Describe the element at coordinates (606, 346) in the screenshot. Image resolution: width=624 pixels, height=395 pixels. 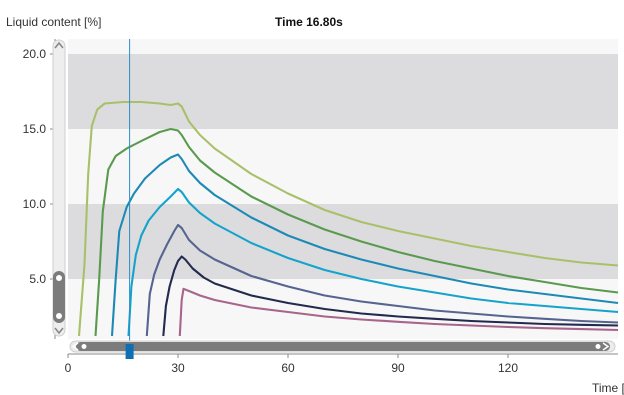
I see `scroll-right-icon` at that location.